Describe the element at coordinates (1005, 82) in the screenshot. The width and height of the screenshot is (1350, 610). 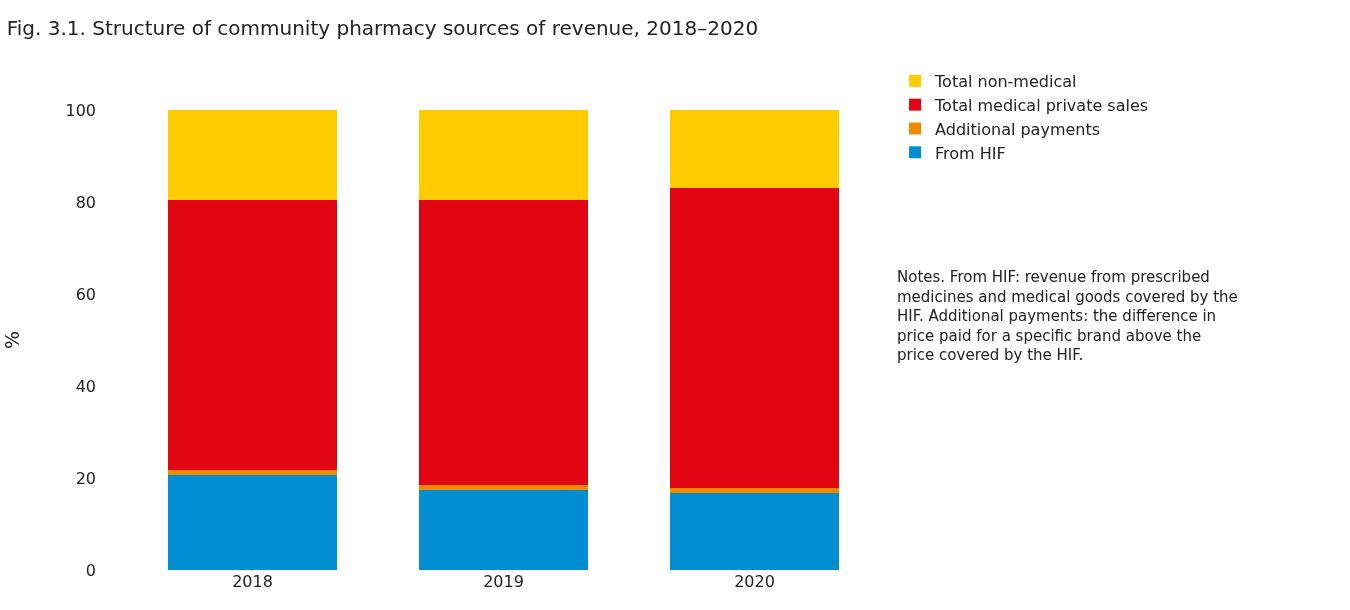
I see `legend-label: Total non-medical` at that location.